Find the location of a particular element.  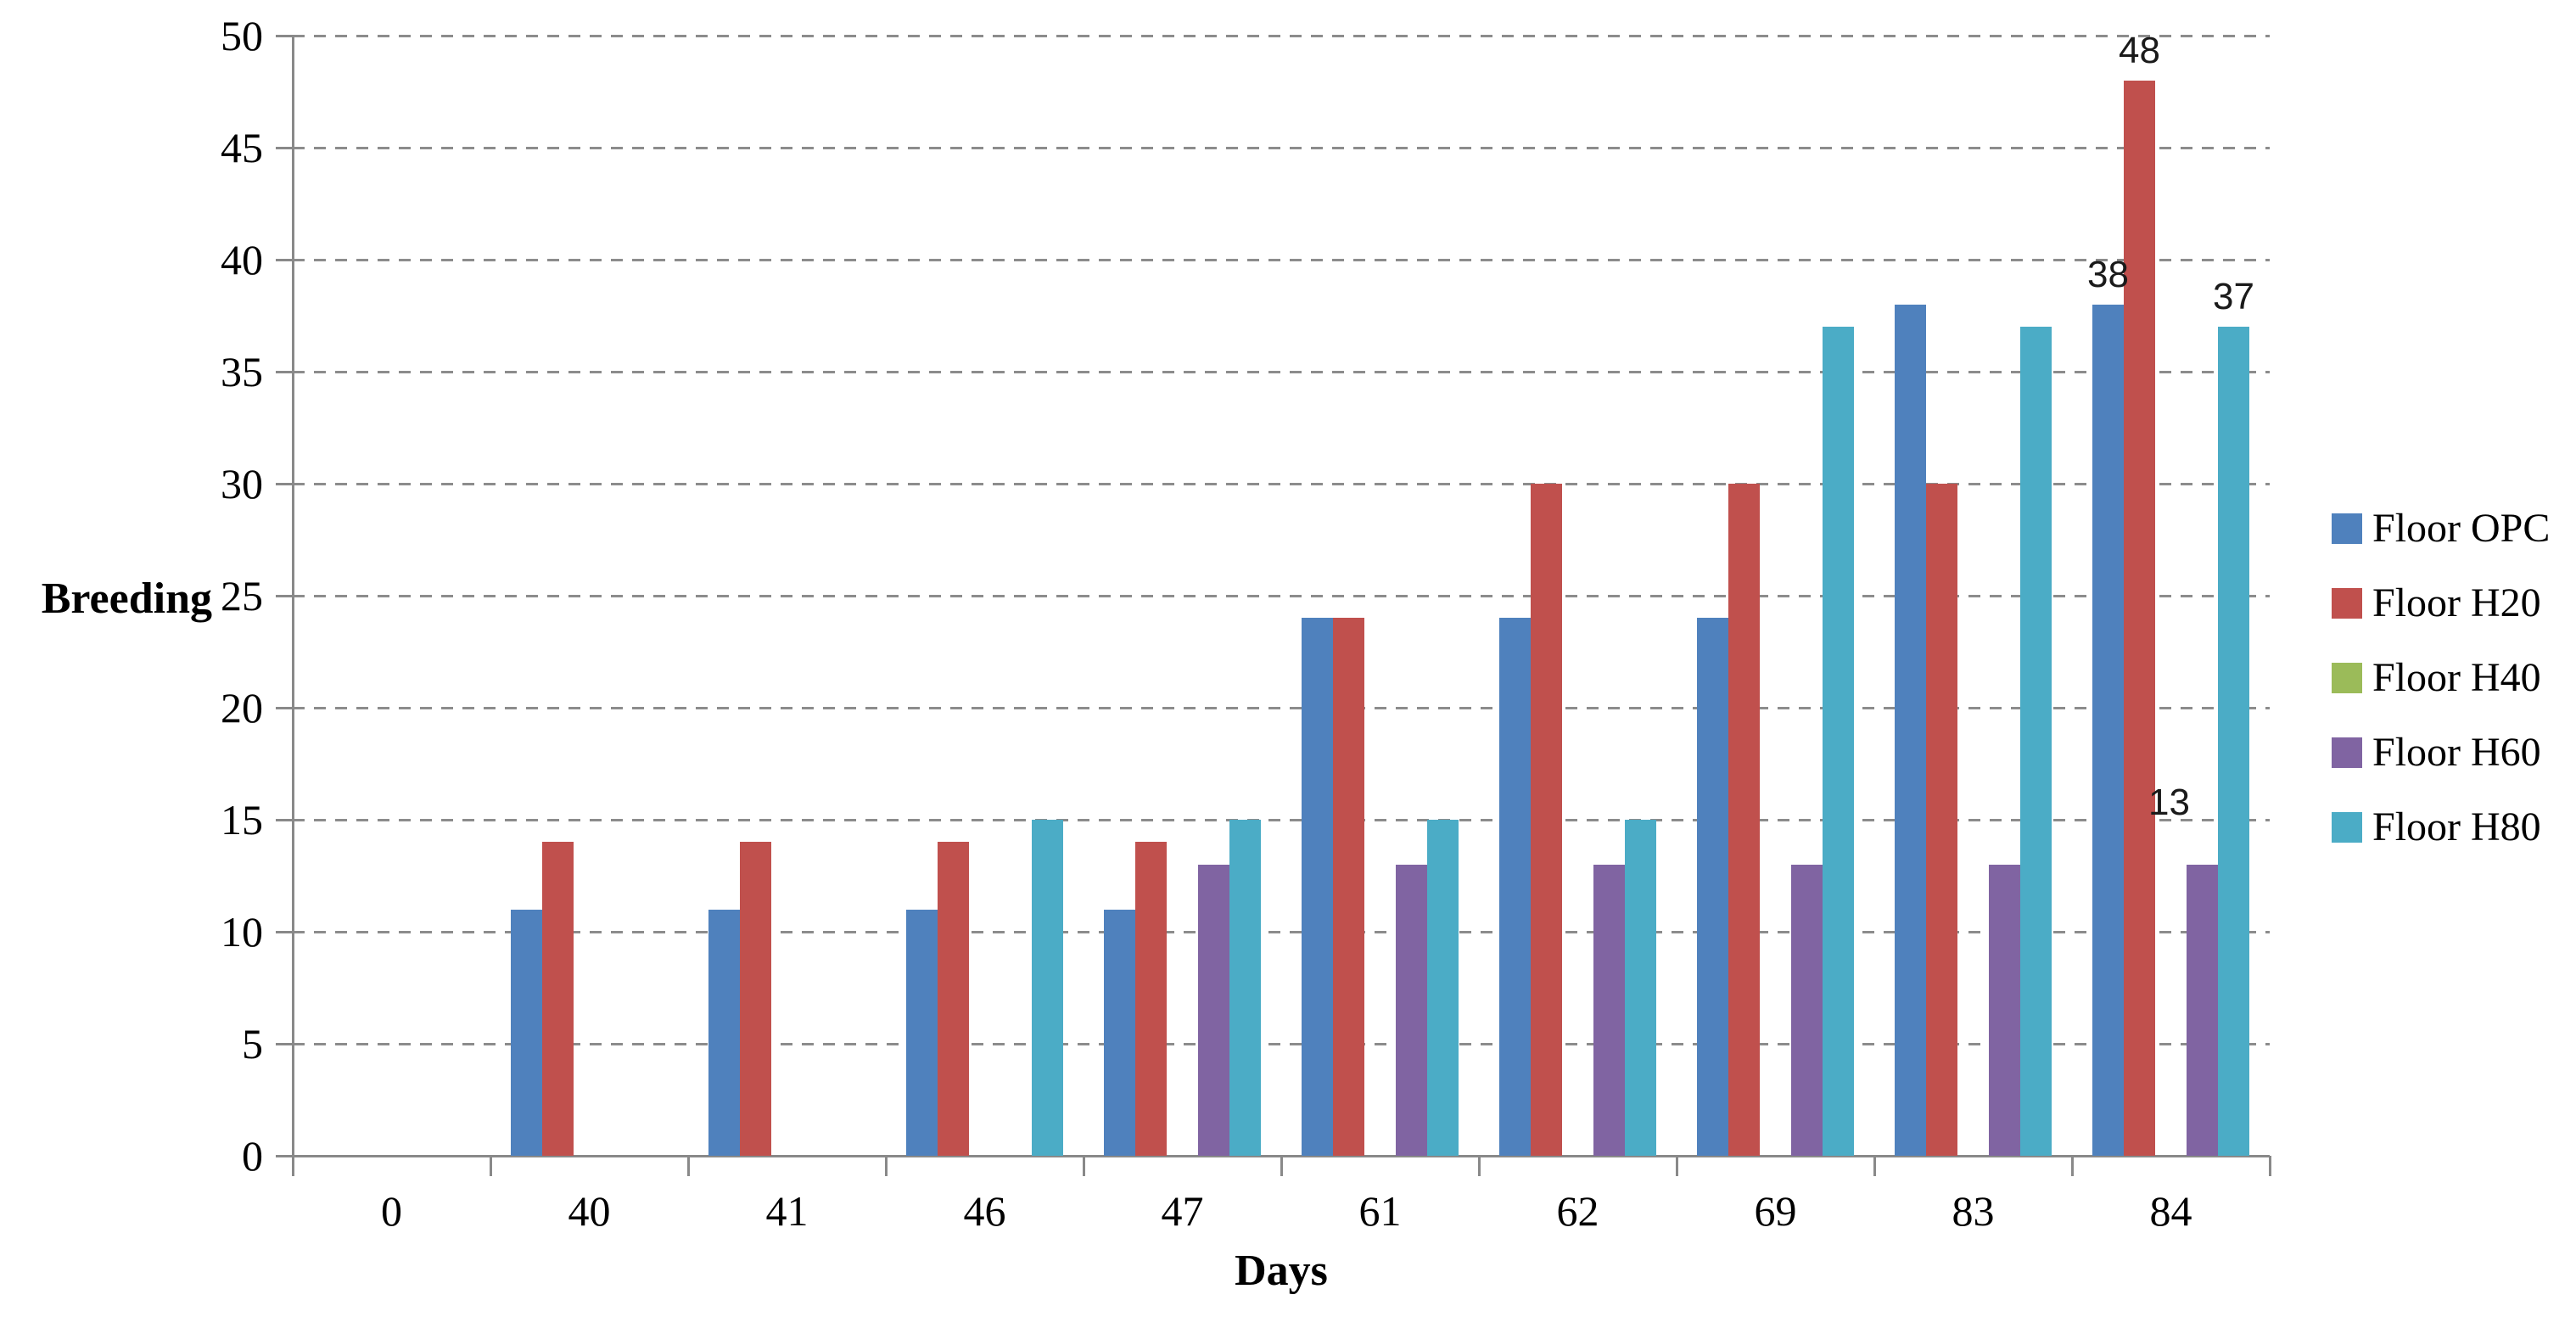

legend-item-floor-opc: Floor OPC is located at coordinates (2441, 528).